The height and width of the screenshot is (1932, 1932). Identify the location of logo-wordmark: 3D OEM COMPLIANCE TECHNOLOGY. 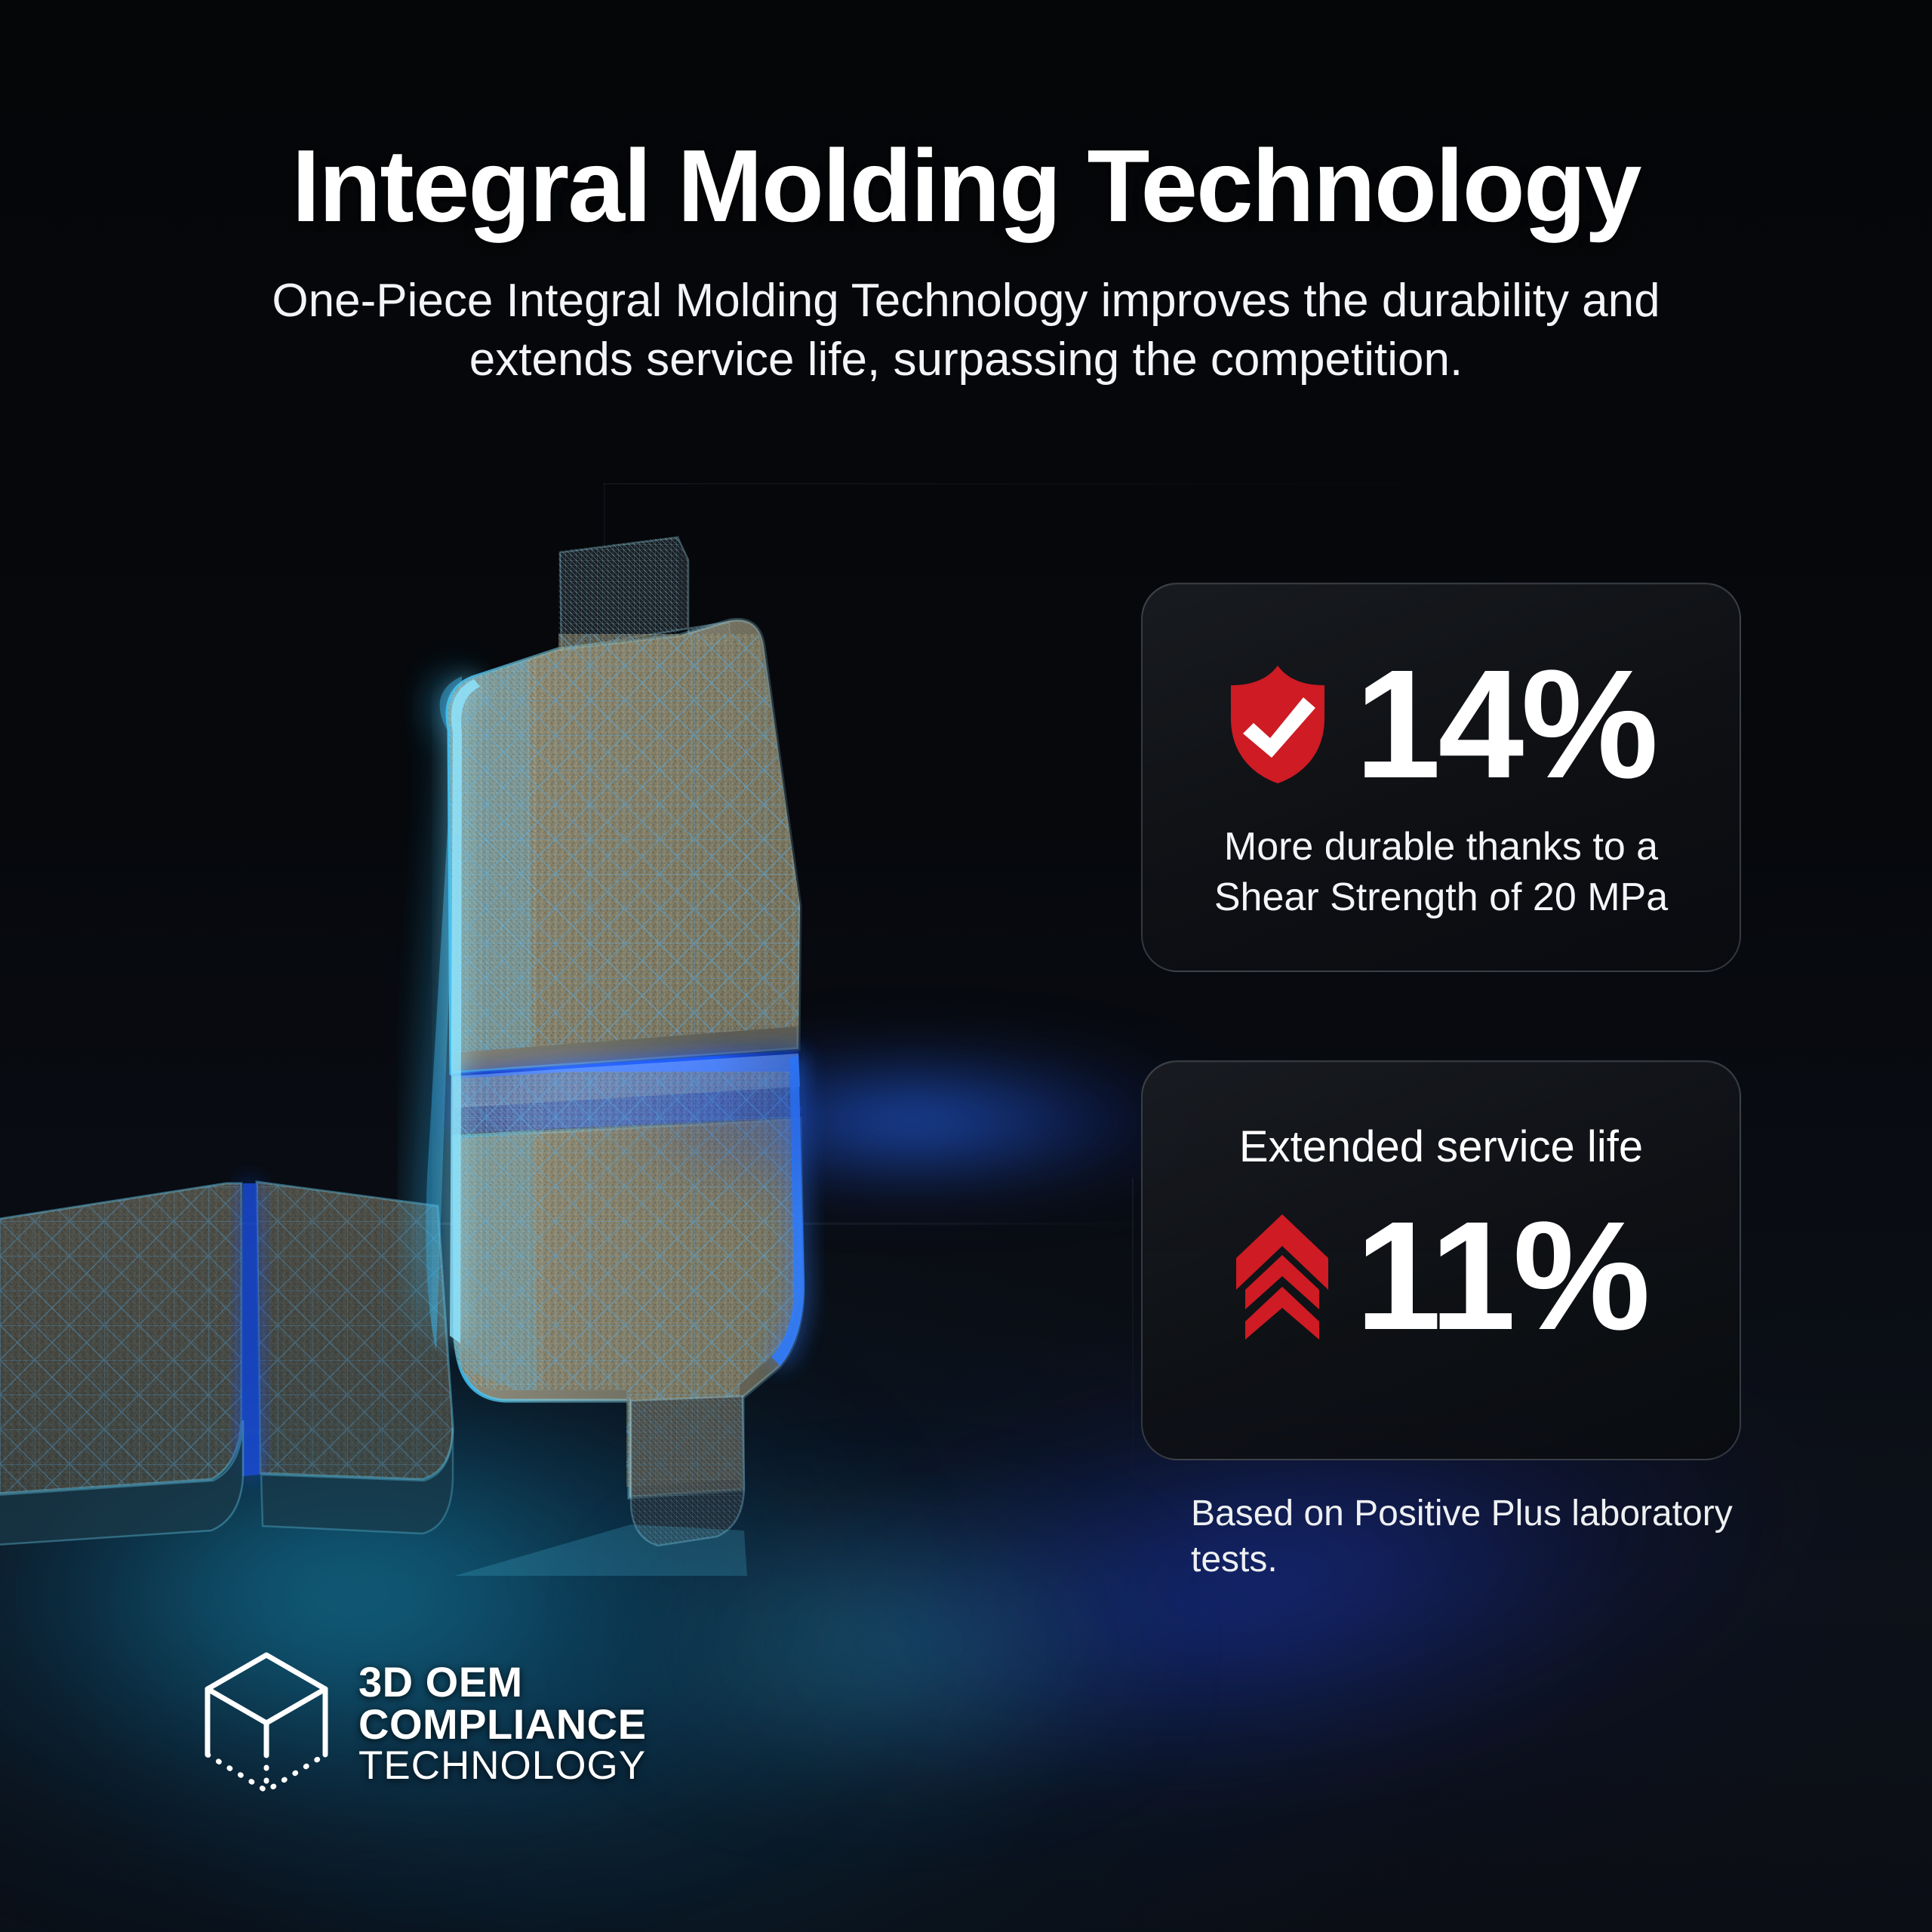
(502, 1722).